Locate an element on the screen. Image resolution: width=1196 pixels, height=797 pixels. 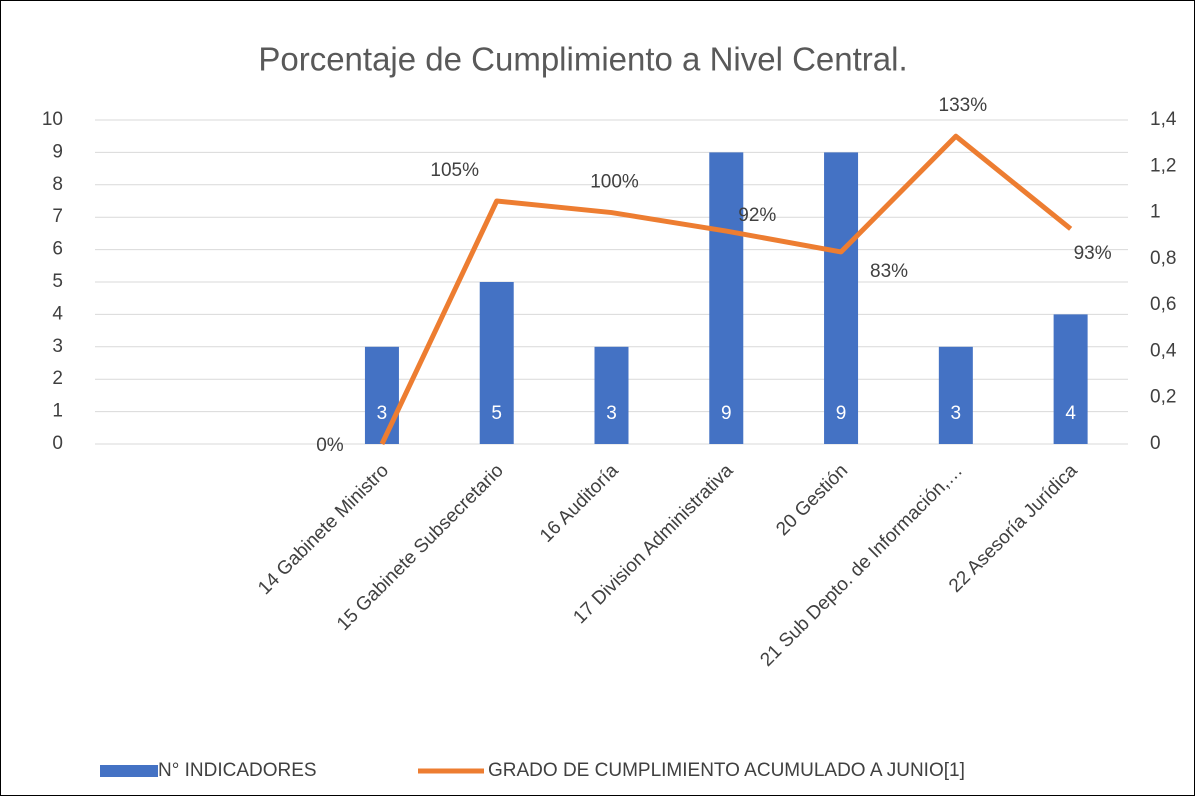
line-value-label: 100% is located at coordinates (614, 182).